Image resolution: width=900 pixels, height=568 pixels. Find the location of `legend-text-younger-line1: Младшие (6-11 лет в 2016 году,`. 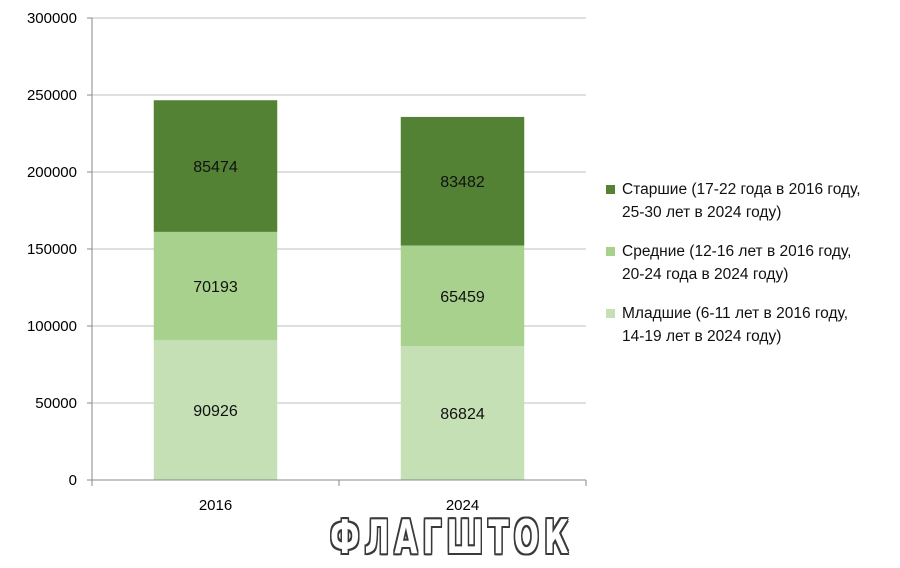

legend-text-younger-line1: Младшие (6-11 лет в 2016 году, is located at coordinates (735, 313).